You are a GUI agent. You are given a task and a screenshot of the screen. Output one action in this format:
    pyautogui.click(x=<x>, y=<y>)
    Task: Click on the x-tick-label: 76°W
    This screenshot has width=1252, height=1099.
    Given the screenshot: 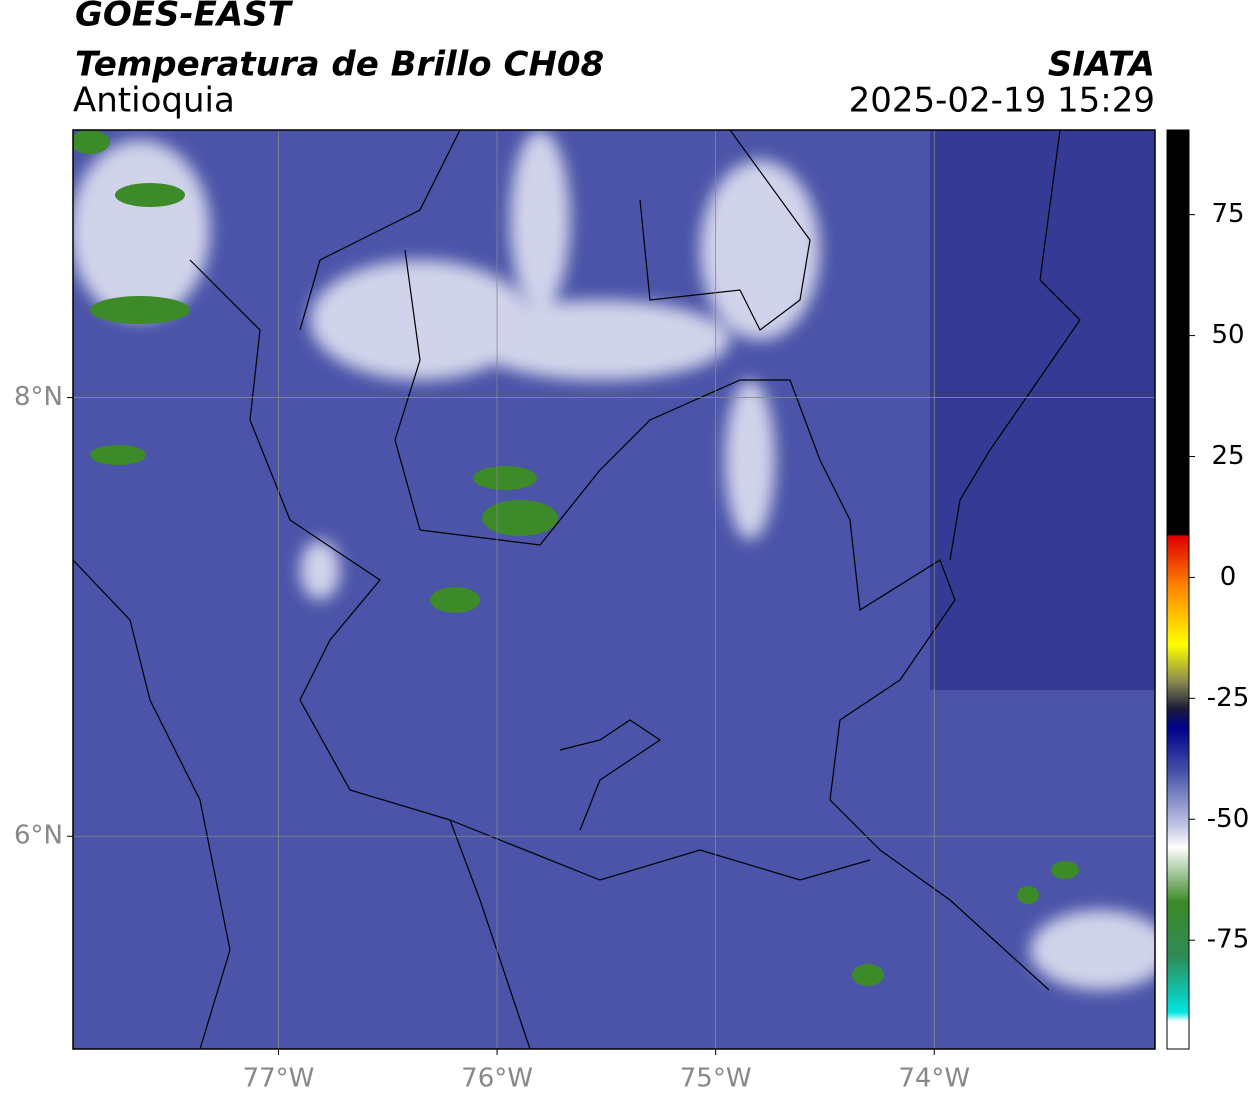 What is the action you would take?
    pyautogui.click(x=497, y=1079)
    